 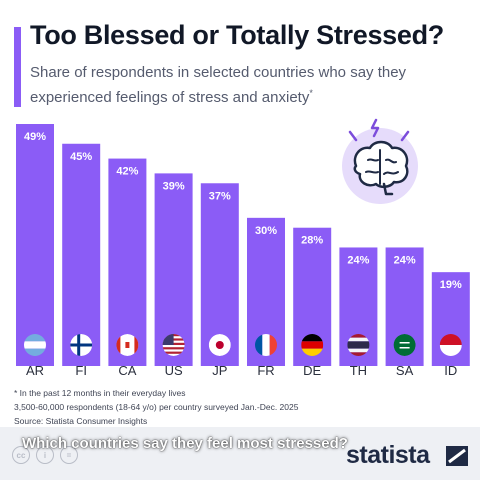 I want to click on flag-ar-icon, so click(x=35, y=345).